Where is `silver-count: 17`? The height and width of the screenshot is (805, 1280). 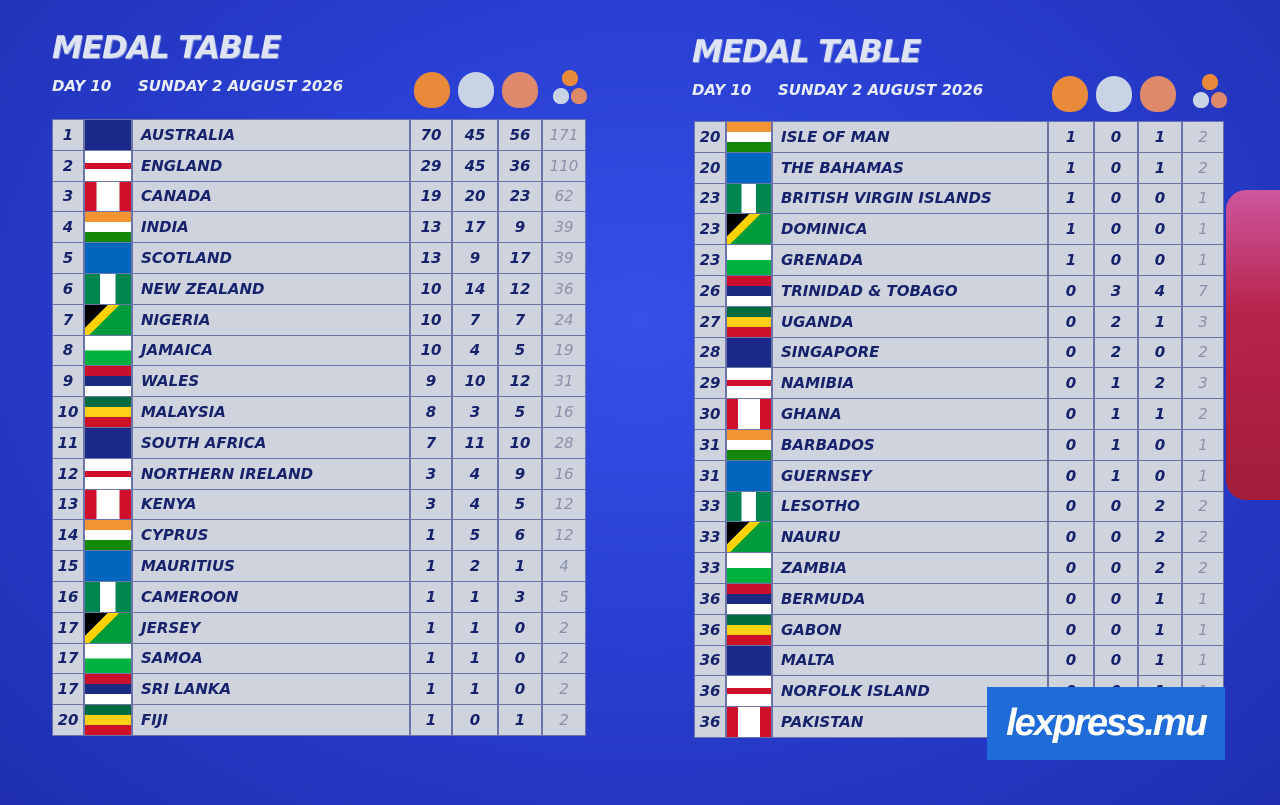
silver-count: 17 is located at coordinates (475, 227).